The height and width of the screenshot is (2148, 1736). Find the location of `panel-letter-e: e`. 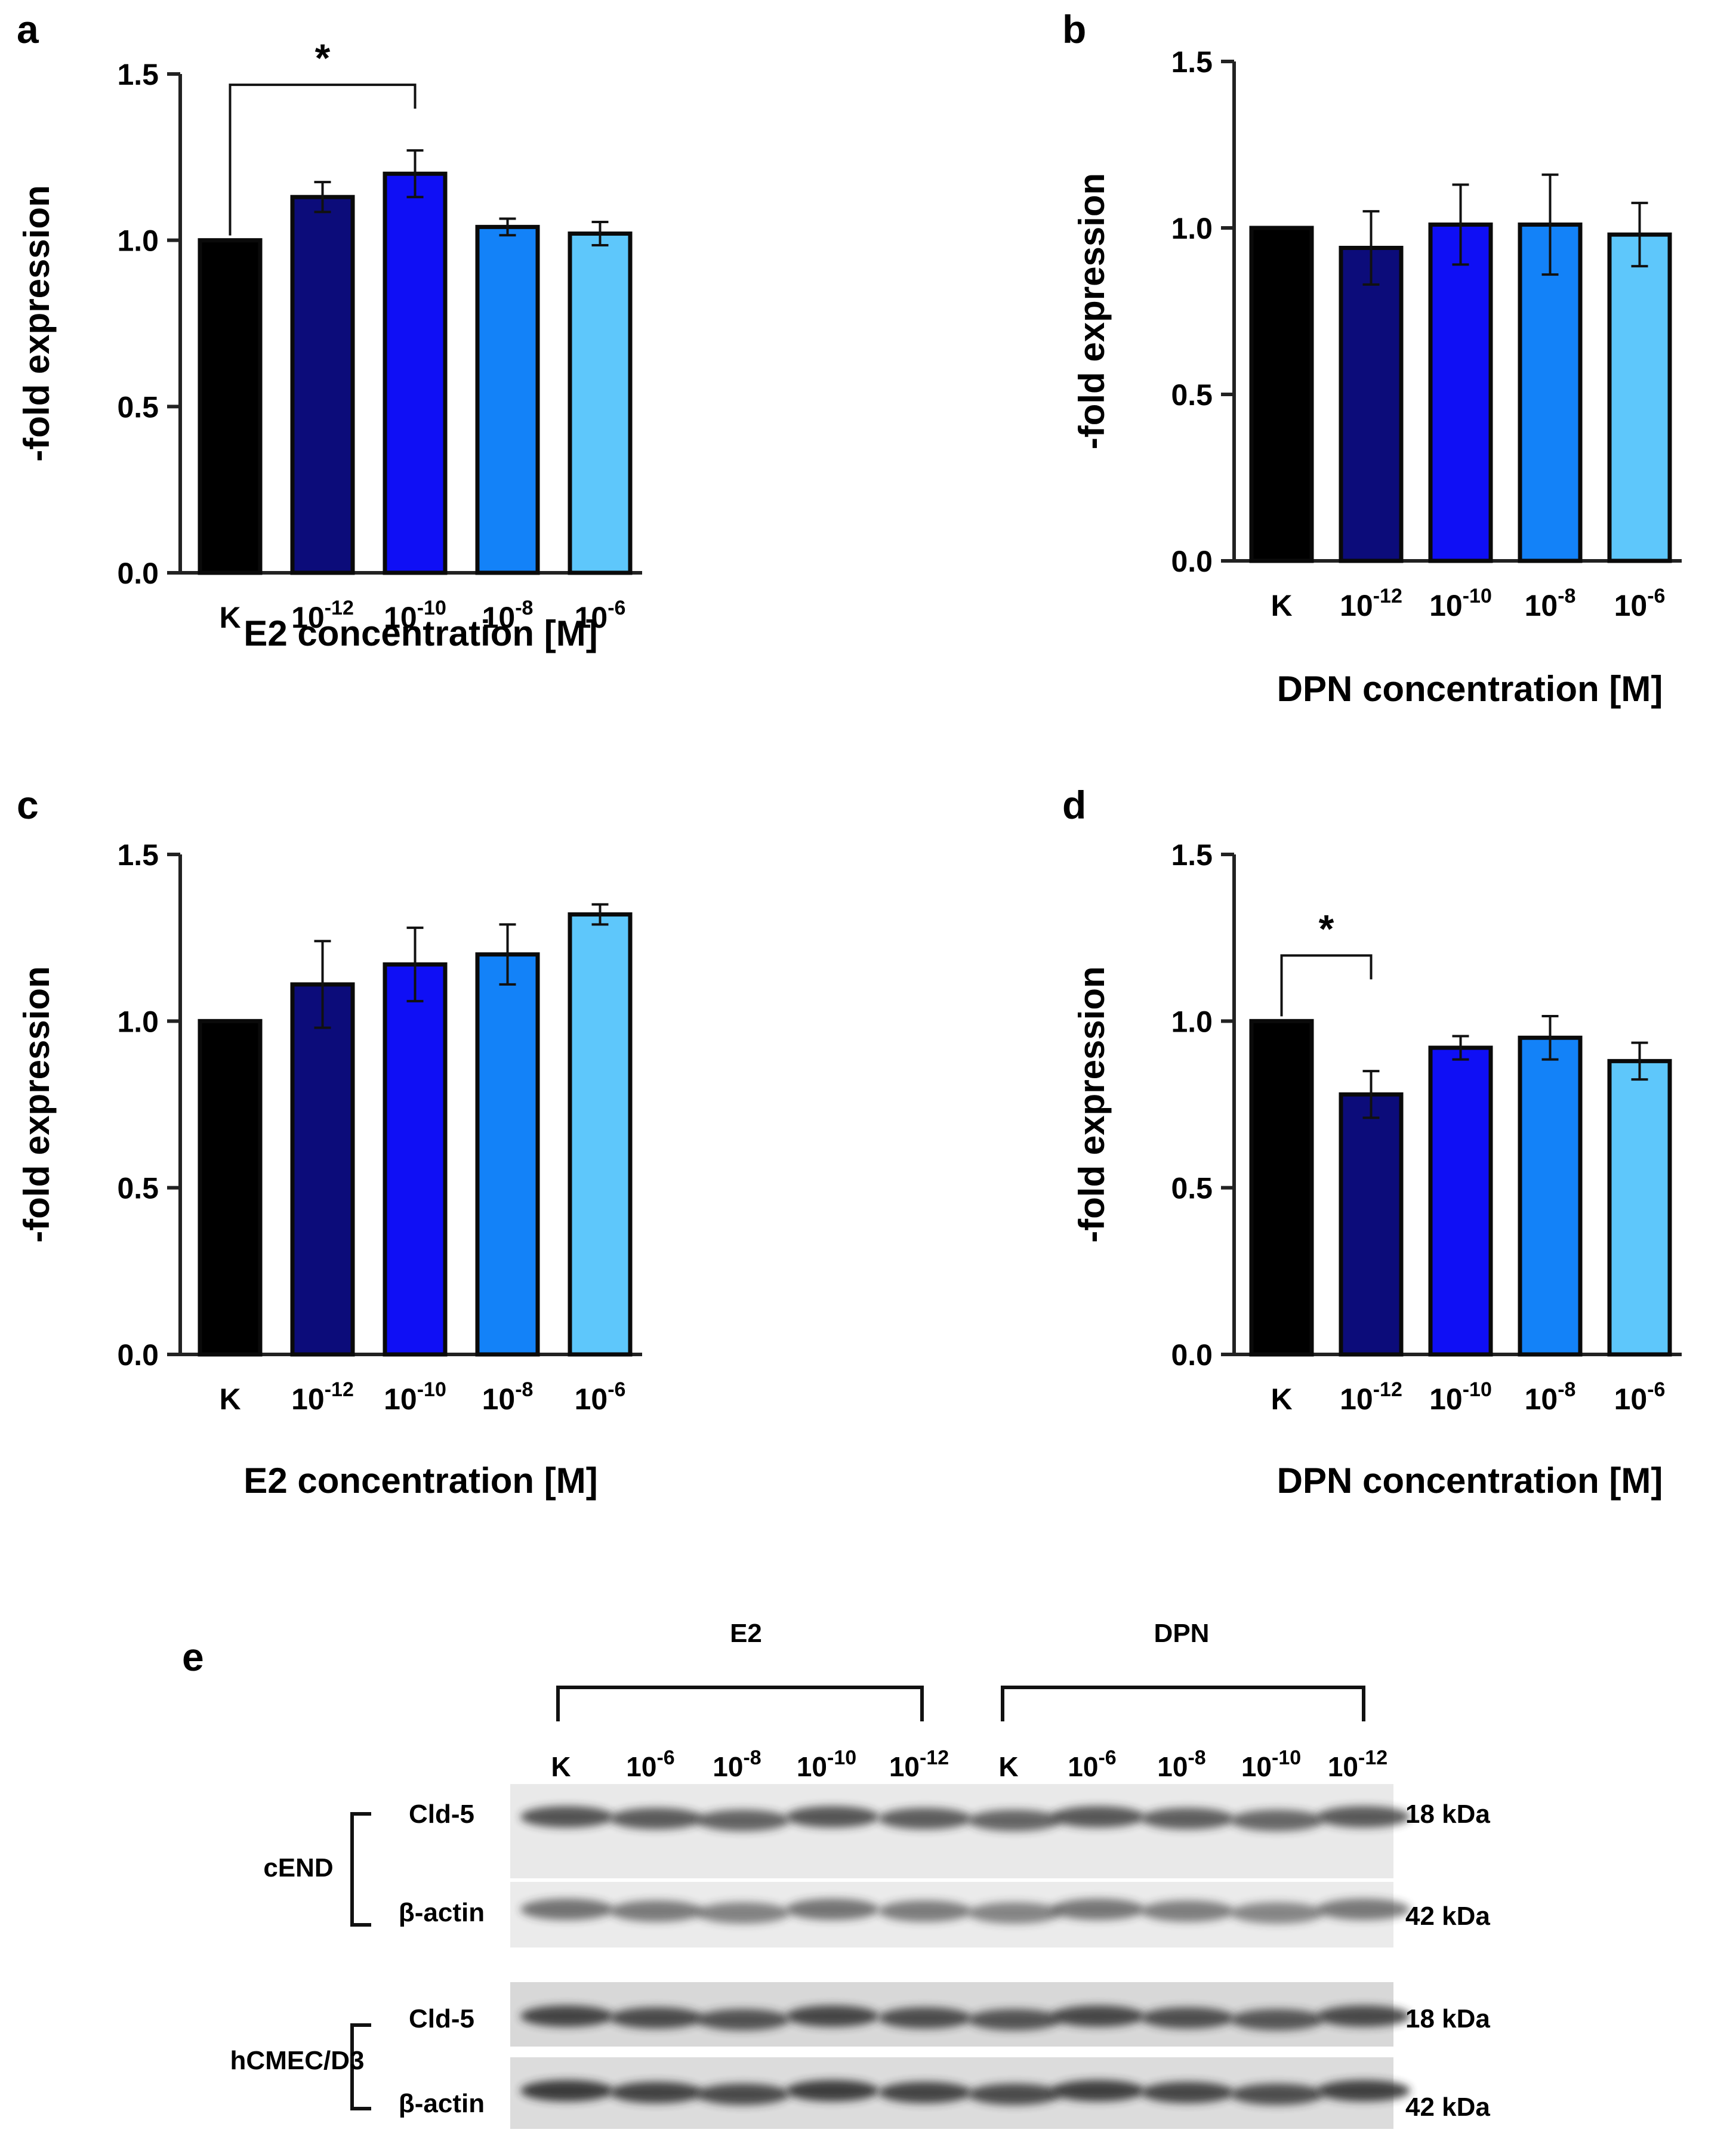

panel-letter-e: e is located at coordinates (193, 1657).